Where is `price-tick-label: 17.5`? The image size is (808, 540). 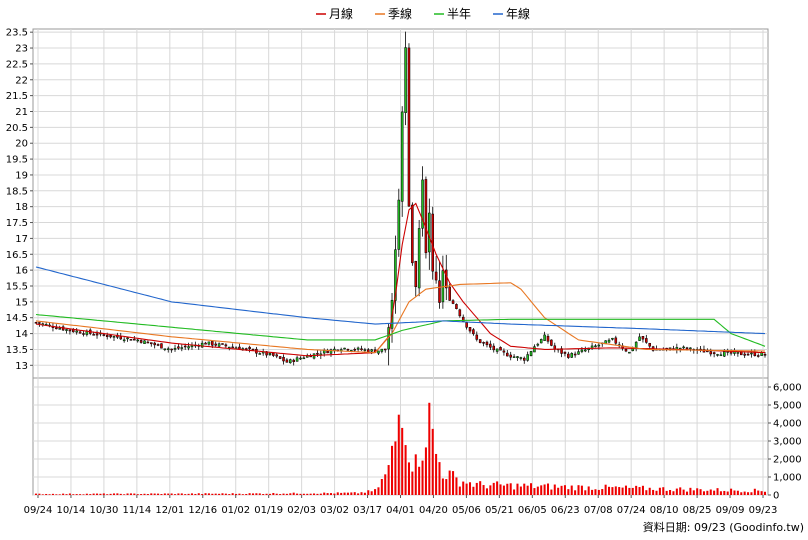 price-tick-label: 17.5 is located at coordinates (17, 223).